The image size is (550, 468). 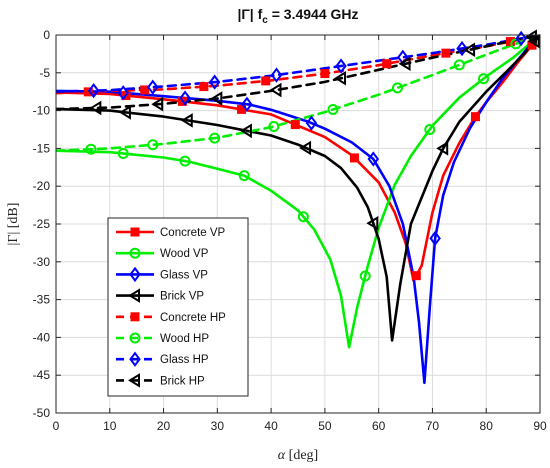 I want to click on x-tick-label: 0, so click(x=56, y=426).